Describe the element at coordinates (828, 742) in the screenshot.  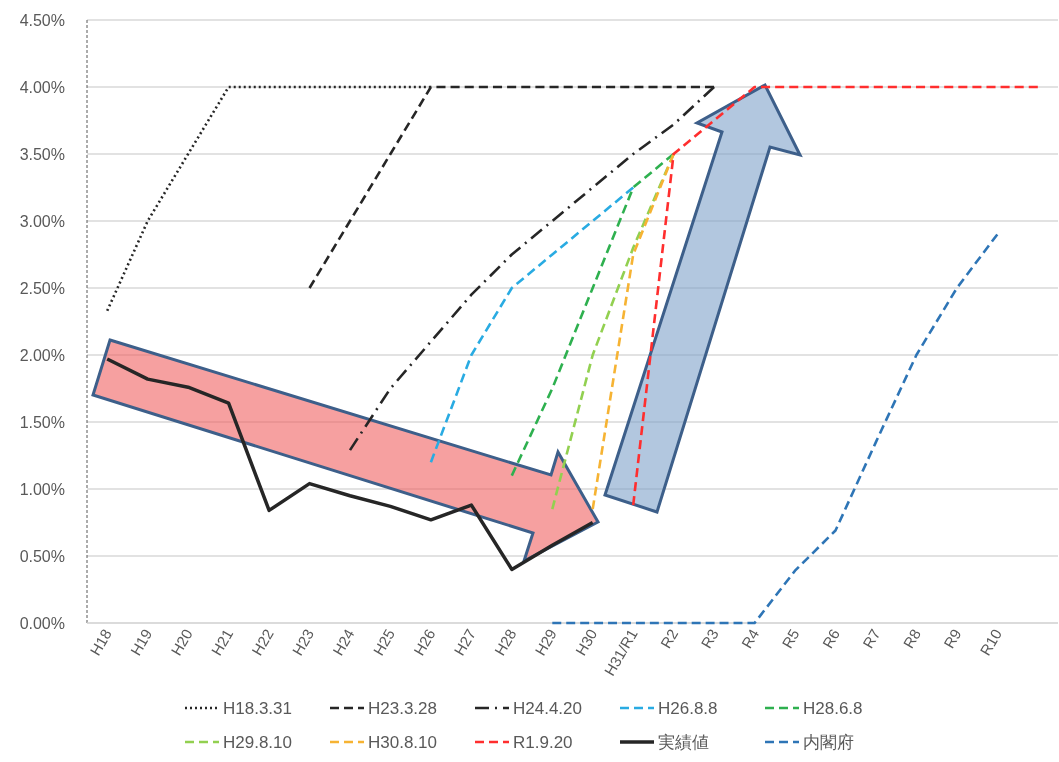
I see `legend-label: 内閣府` at that location.